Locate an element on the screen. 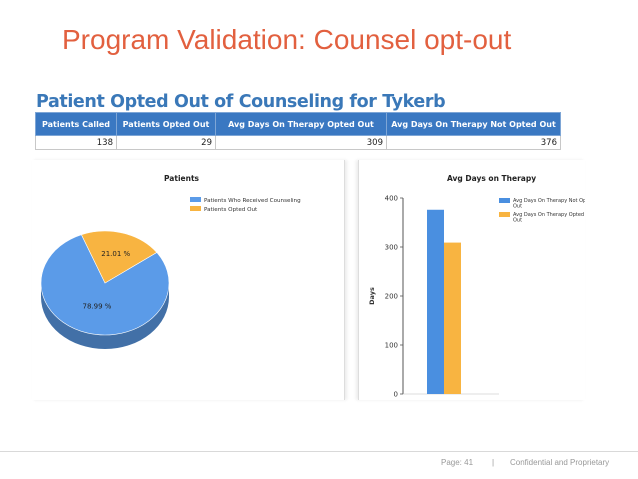  cell-avg-days-opted-out: 309 is located at coordinates (301, 142).